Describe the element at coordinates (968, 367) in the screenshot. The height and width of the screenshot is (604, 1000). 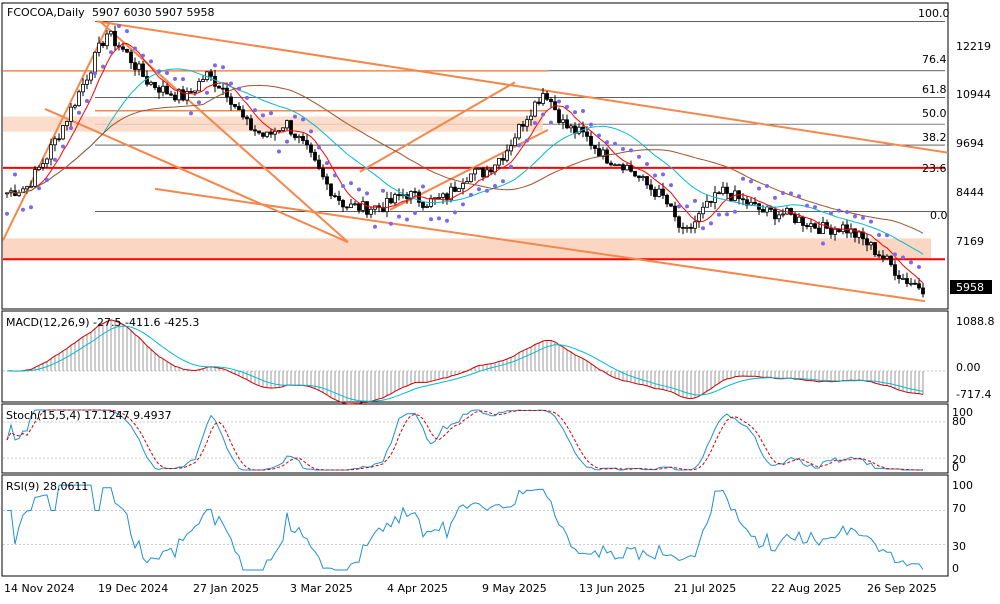
I see `macd-label-zero: 0.00` at that location.